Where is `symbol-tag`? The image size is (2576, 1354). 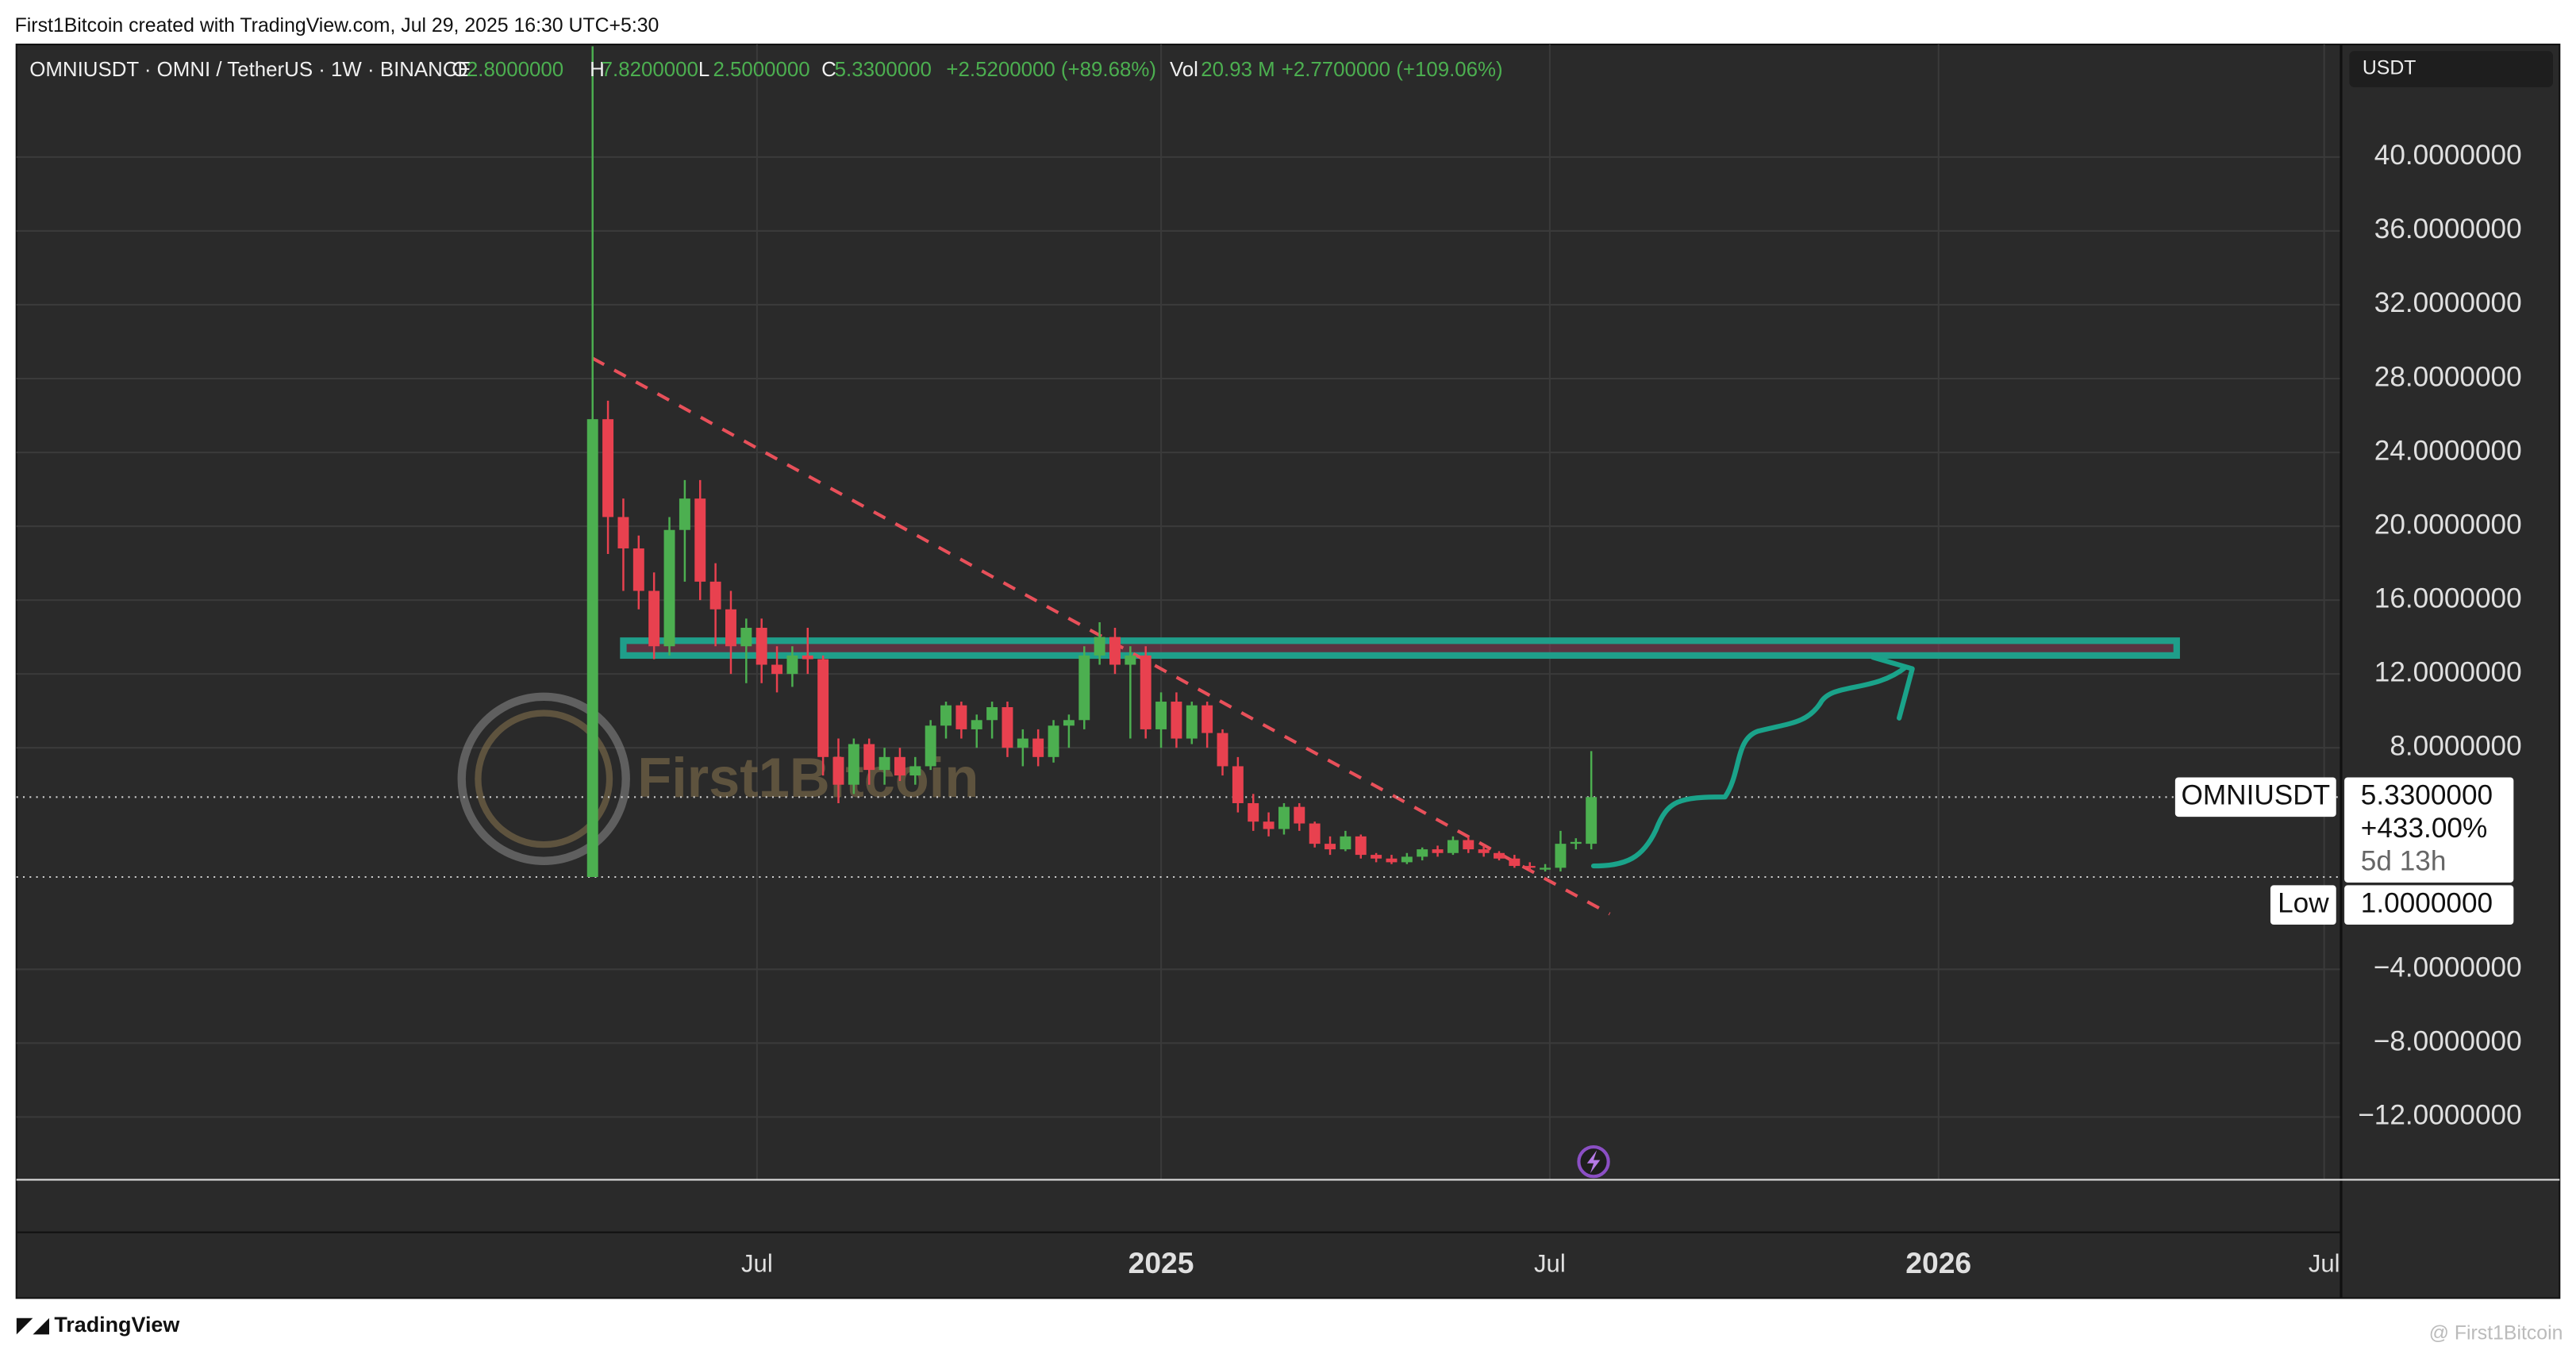
symbol-tag is located at coordinates (2255, 797).